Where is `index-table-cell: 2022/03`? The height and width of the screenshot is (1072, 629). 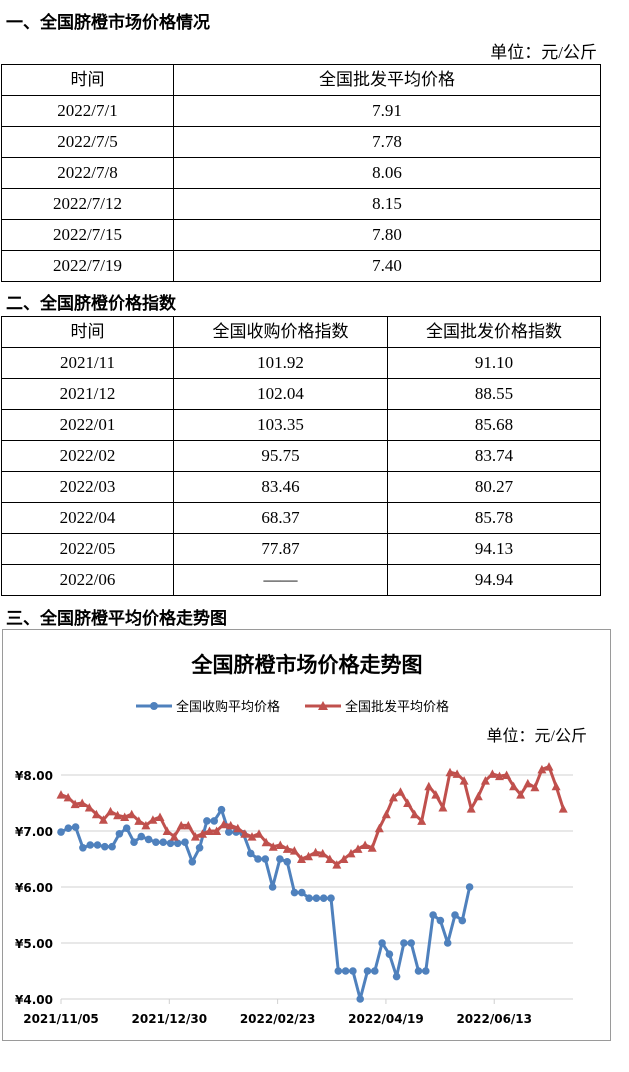
index-table-cell: 2022/03 is located at coordinates (87, 487).